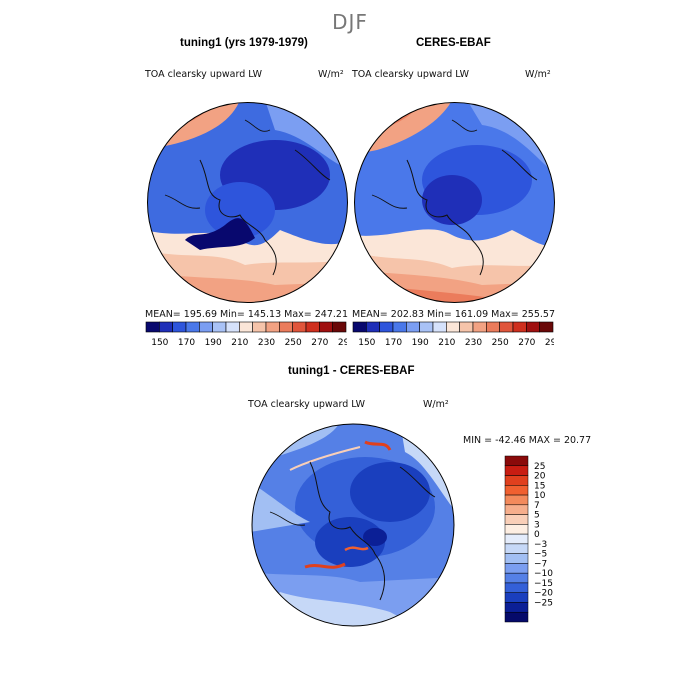 This screenshot has width=700, height=700. What do you see at coordinates (246, 334) in the screenshot?
I see `panel-1-colorbar: 150 170 190 210 230 250 270 290` at bounding box center [246, 334].